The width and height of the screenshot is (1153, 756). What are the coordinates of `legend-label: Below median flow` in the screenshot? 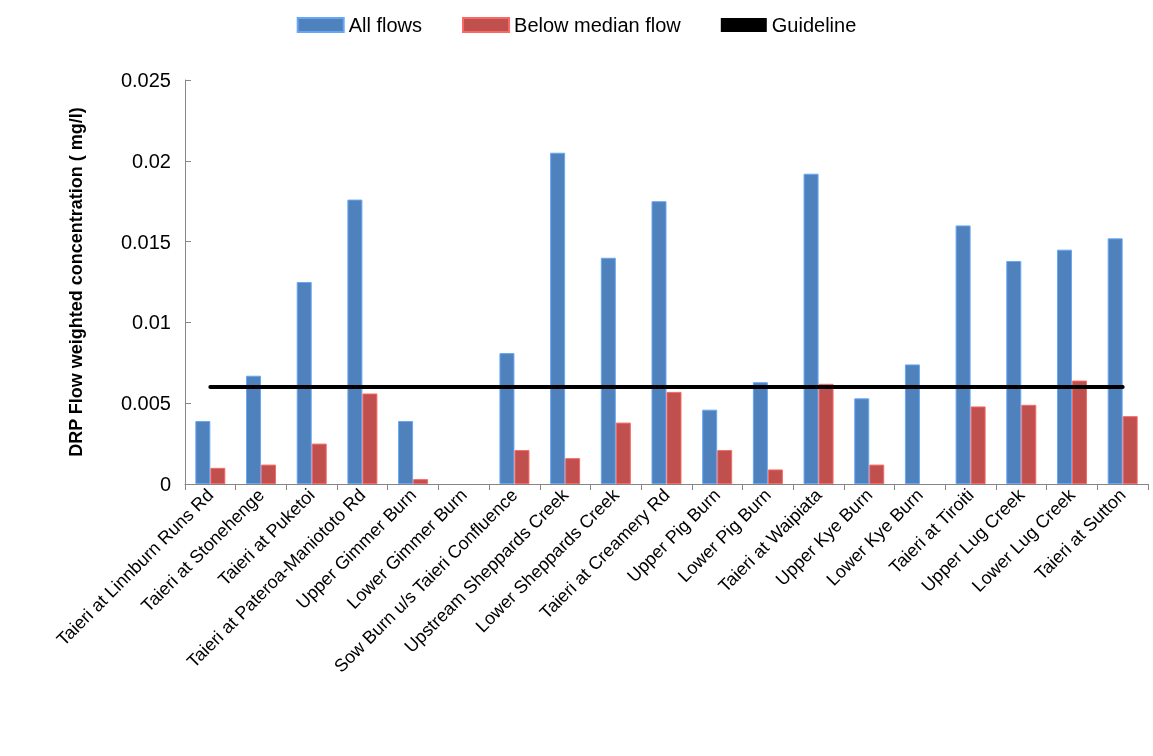 It's located at (598, 25).